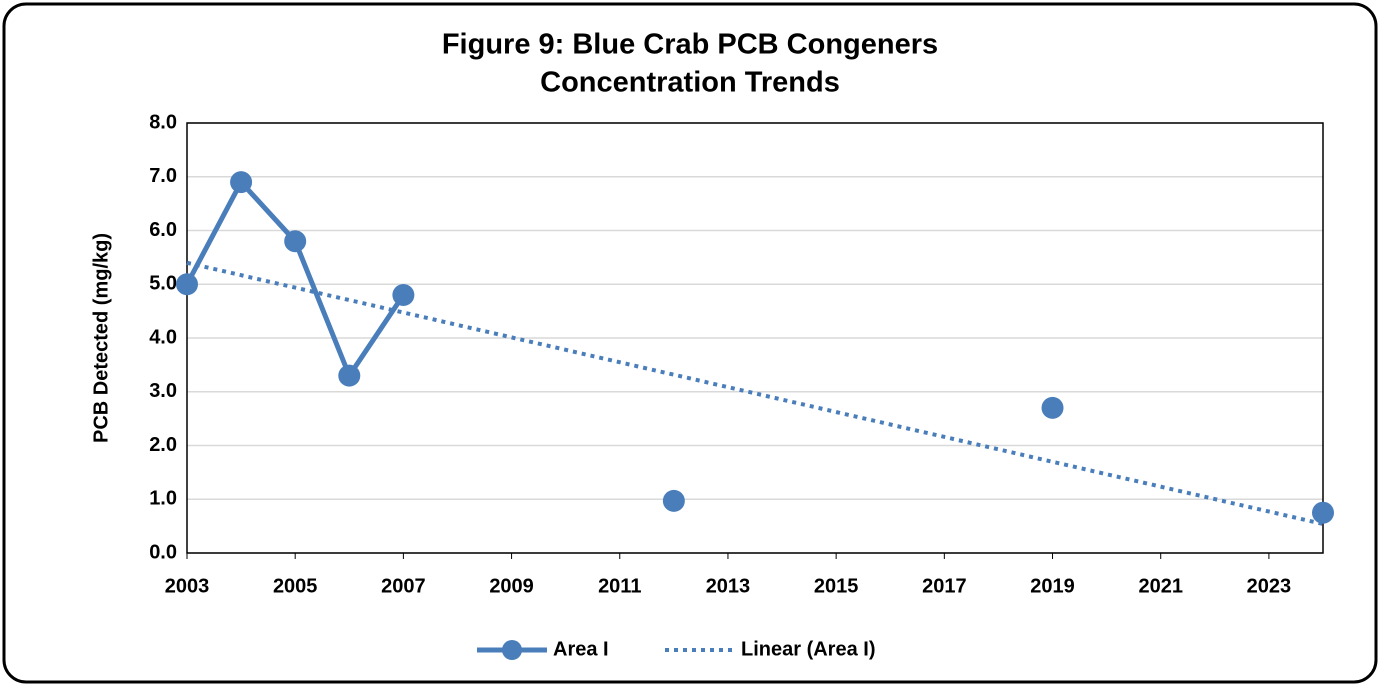 The image size is (1380, 686). I want to click on x-tick-label: 2003, so click(187, 586).